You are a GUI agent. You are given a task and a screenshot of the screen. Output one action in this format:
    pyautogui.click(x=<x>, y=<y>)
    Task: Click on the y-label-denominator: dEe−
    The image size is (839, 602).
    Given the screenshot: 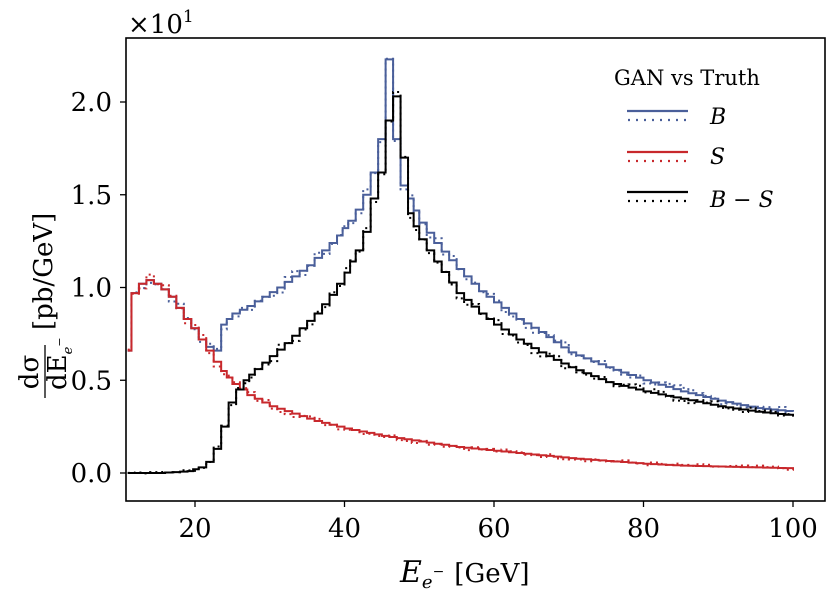 What is the action you would take?
    pyautogui.click(x=59, y=363)
    